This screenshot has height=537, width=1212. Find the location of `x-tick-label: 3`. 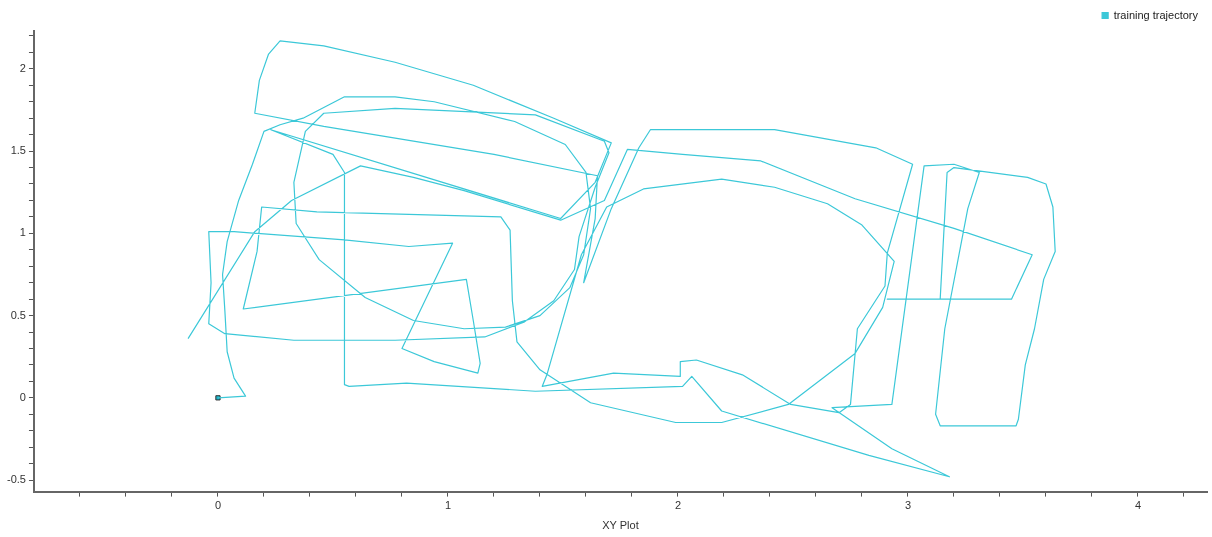

x-tick-label: 3 is located at coordinates (908, 505).